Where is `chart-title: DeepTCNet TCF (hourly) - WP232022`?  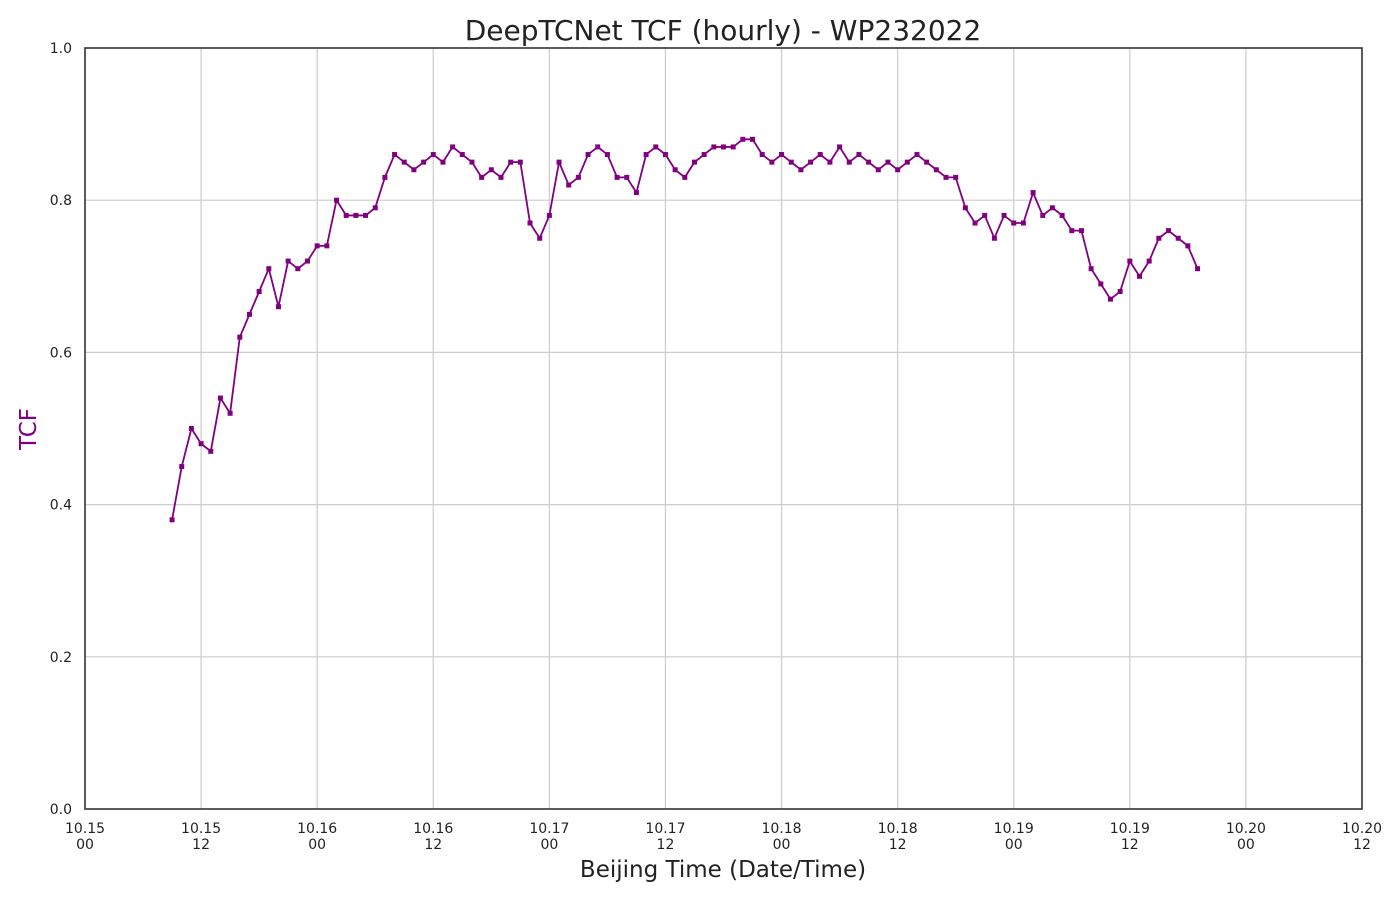
chart-title: DeepTCNet TCF (hourly) - WP232022 is located at coordinates (723, 30).